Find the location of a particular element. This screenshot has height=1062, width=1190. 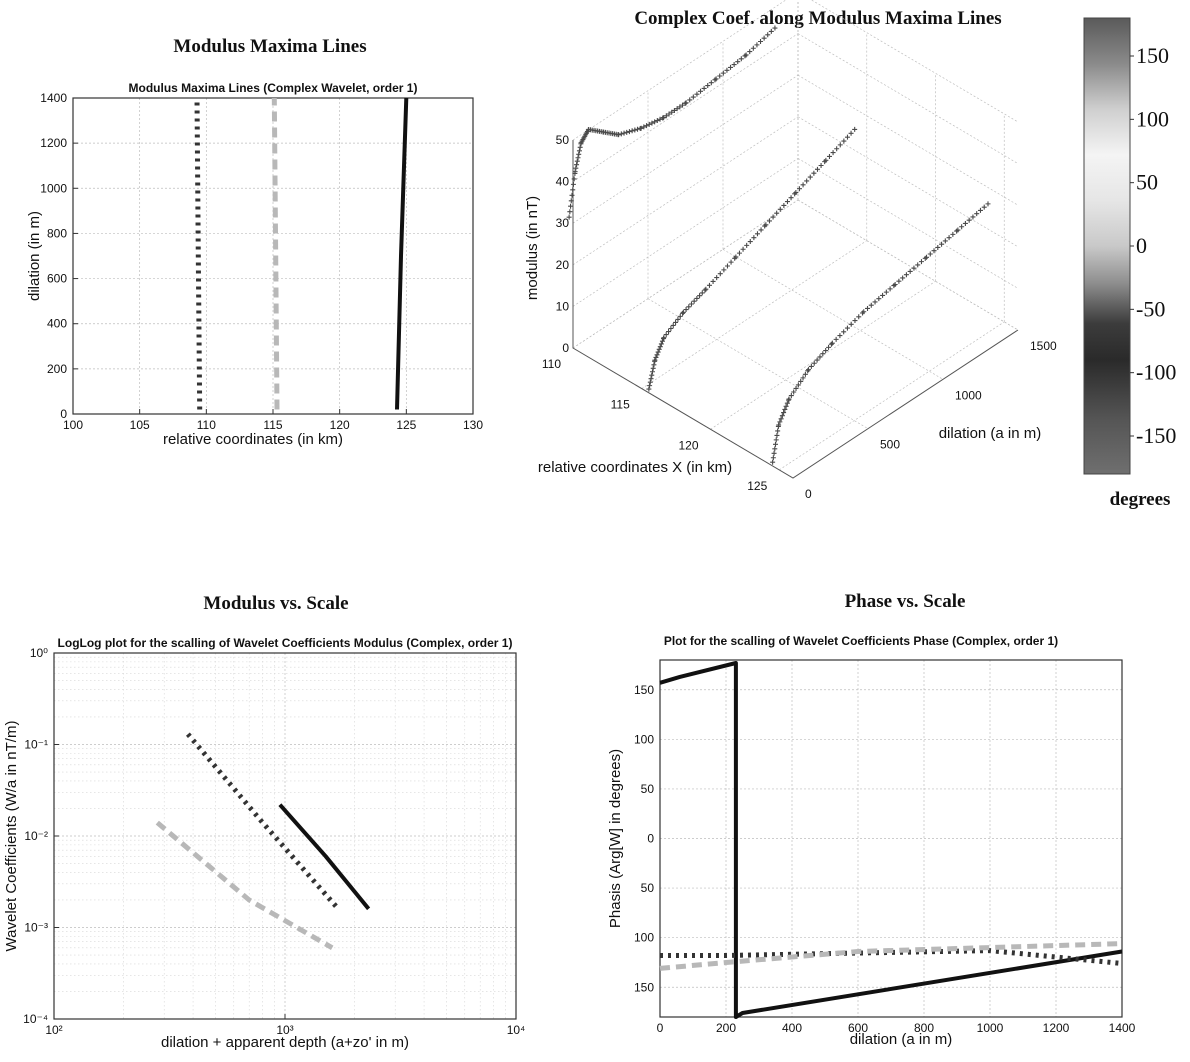

colorbar-unit-label: degrees is located at coordinates (1140, 499).